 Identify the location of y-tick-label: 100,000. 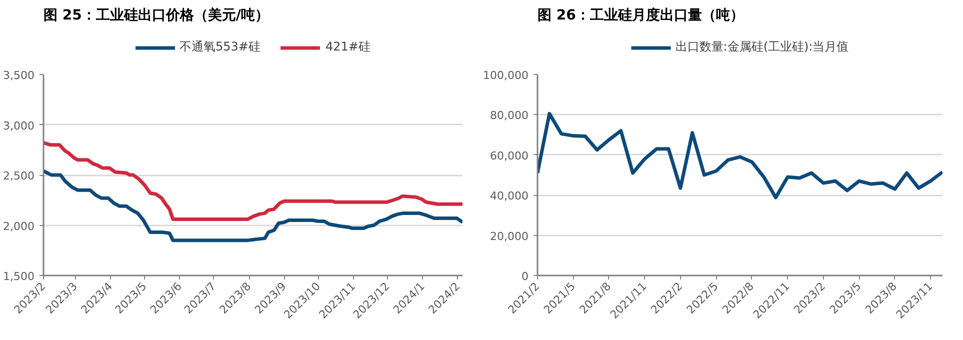
(506, 75).